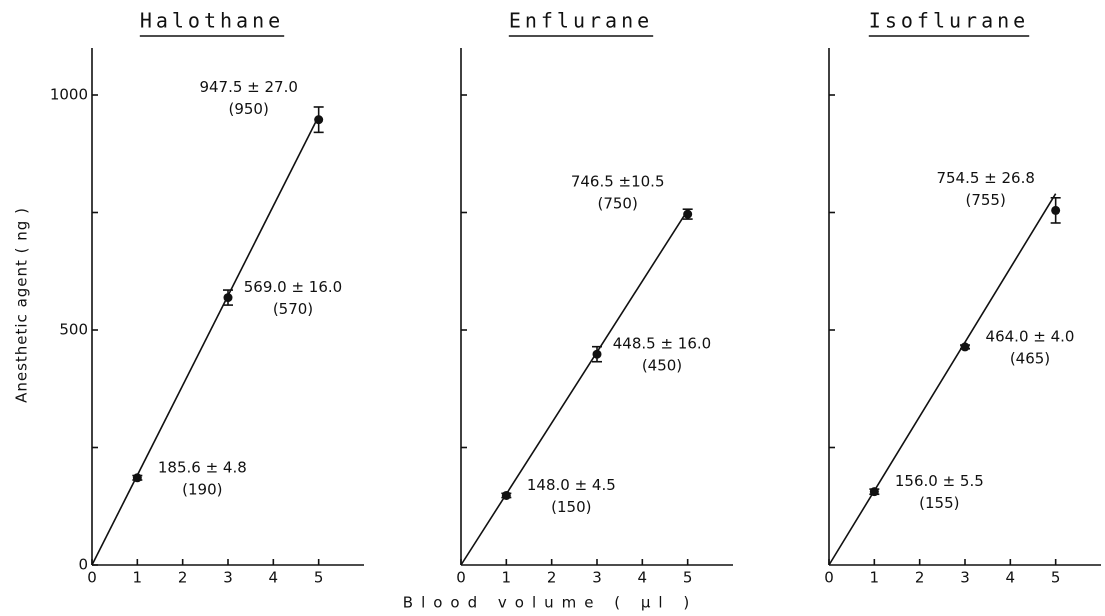 Image resolution: width=1105 pixels, height=616 pixels. I want to click on panel-title: Enflurane, so click(581, 21).